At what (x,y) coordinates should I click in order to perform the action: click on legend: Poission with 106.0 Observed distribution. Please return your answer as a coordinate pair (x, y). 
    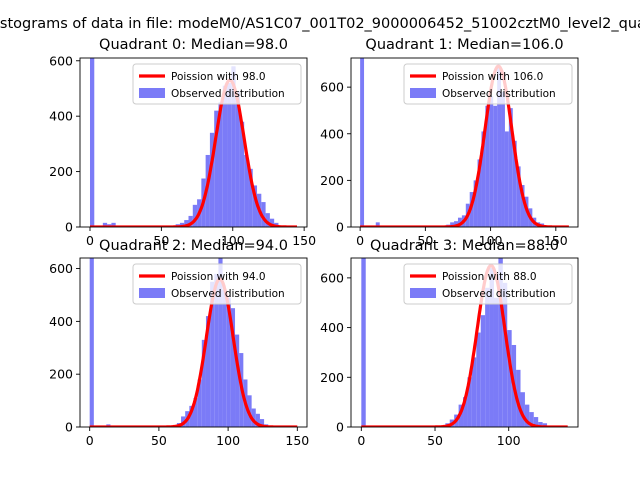
    Looking at the image, I should click on (488, 84).